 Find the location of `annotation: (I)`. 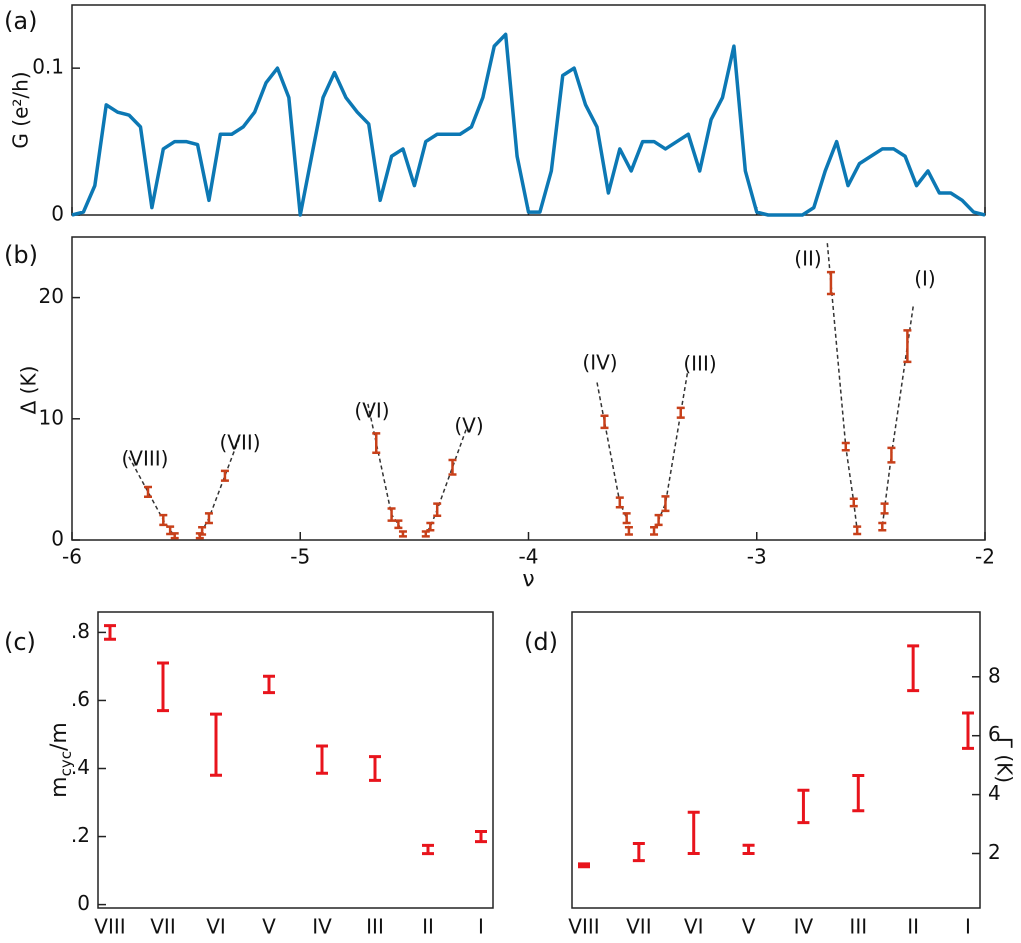

annotation: (I) is located at coordinates (925, 279).